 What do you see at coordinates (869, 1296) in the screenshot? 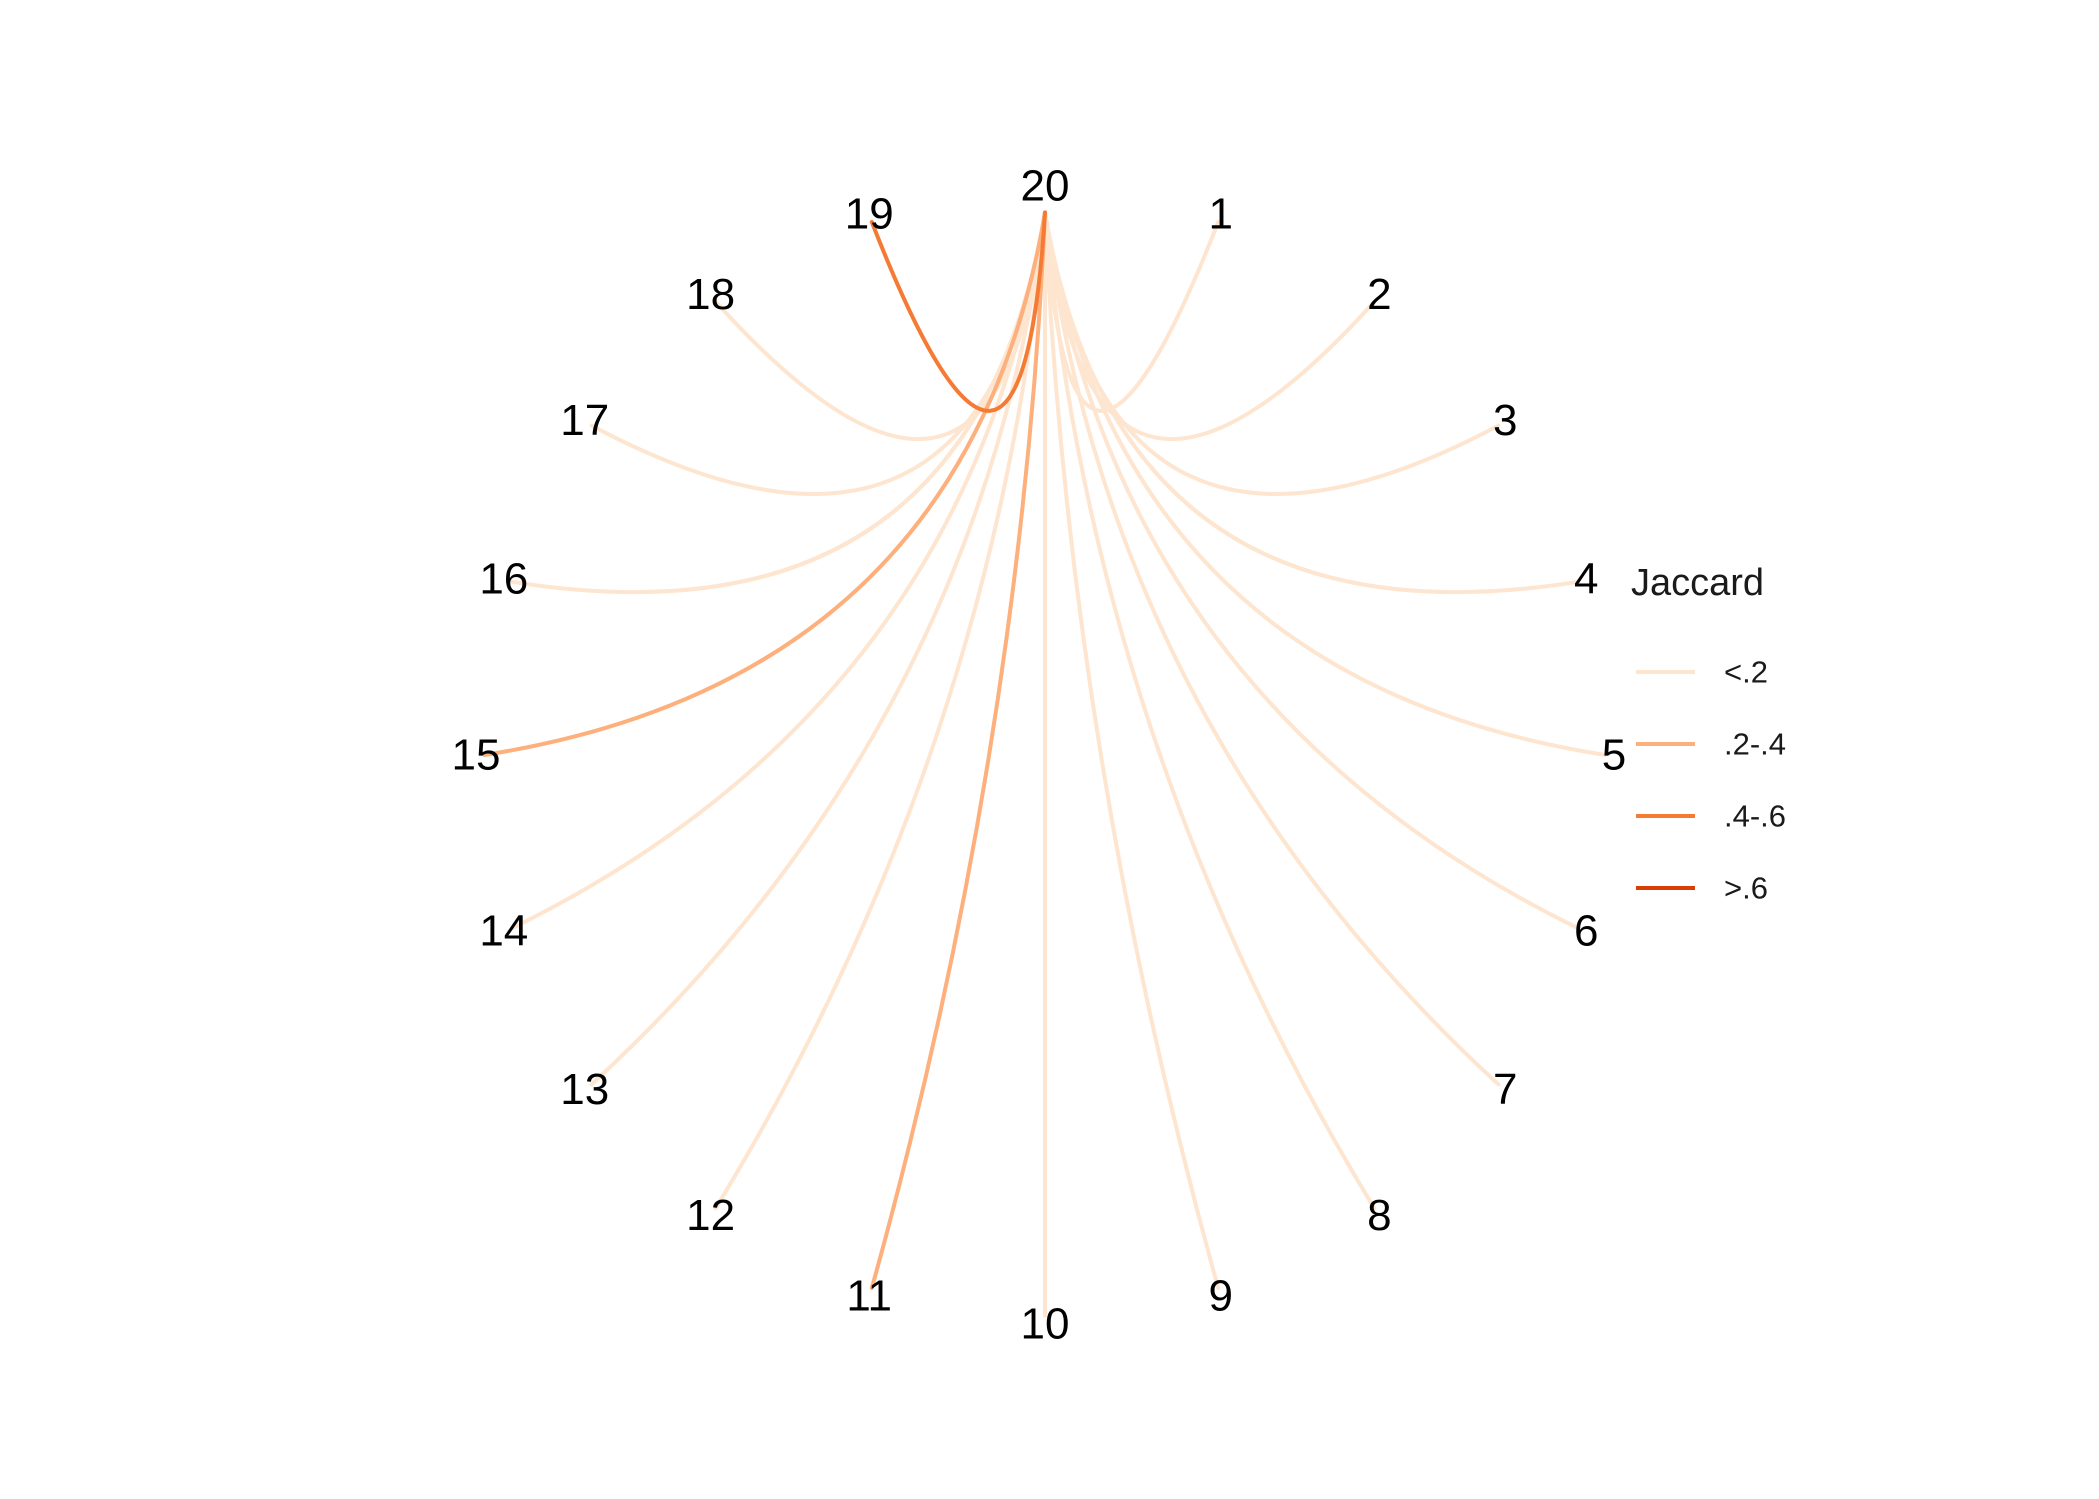
I see `node-label-11: 11` at bounding box center [869, 1296].